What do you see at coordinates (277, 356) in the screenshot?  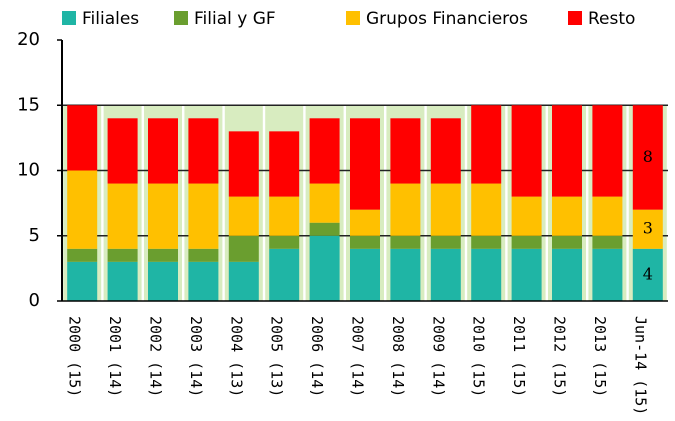 I see `x-tick-label: 2005 (13)` at bounding box center [277, 356].